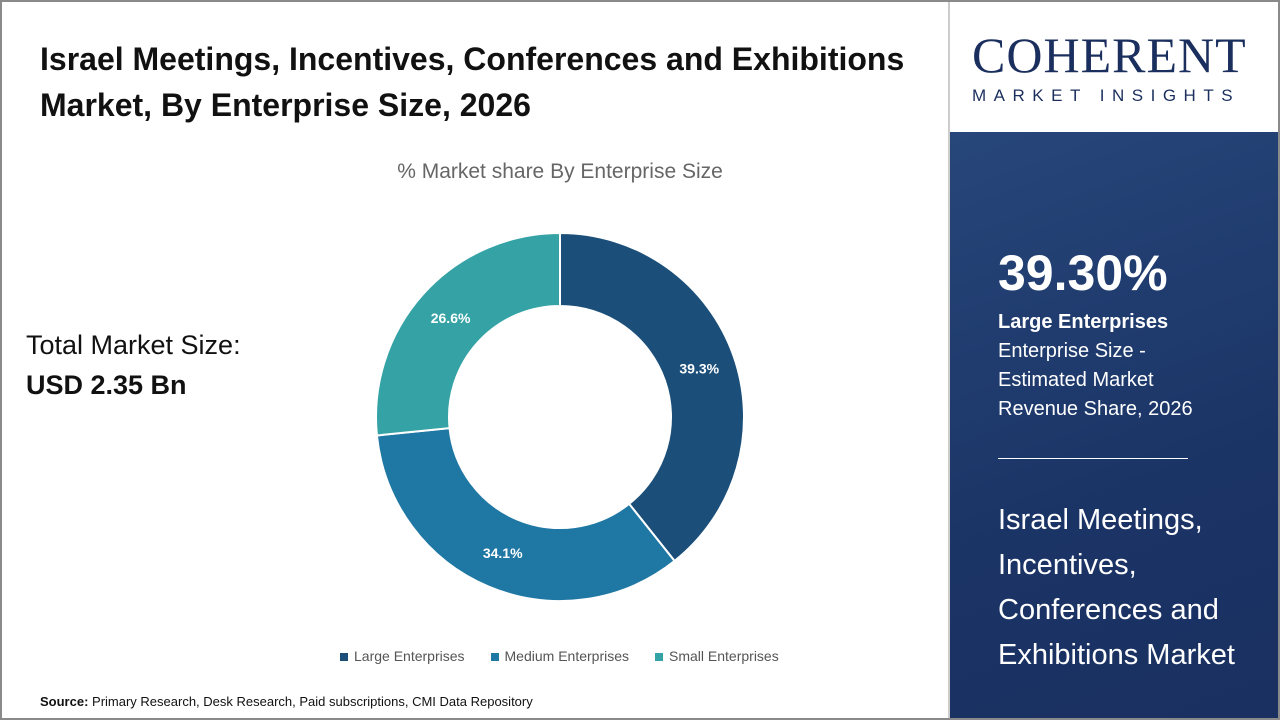 The height and width of the screenshot is (720, 1280). I want to click on data-label: 34.1%, so click(503, 553).